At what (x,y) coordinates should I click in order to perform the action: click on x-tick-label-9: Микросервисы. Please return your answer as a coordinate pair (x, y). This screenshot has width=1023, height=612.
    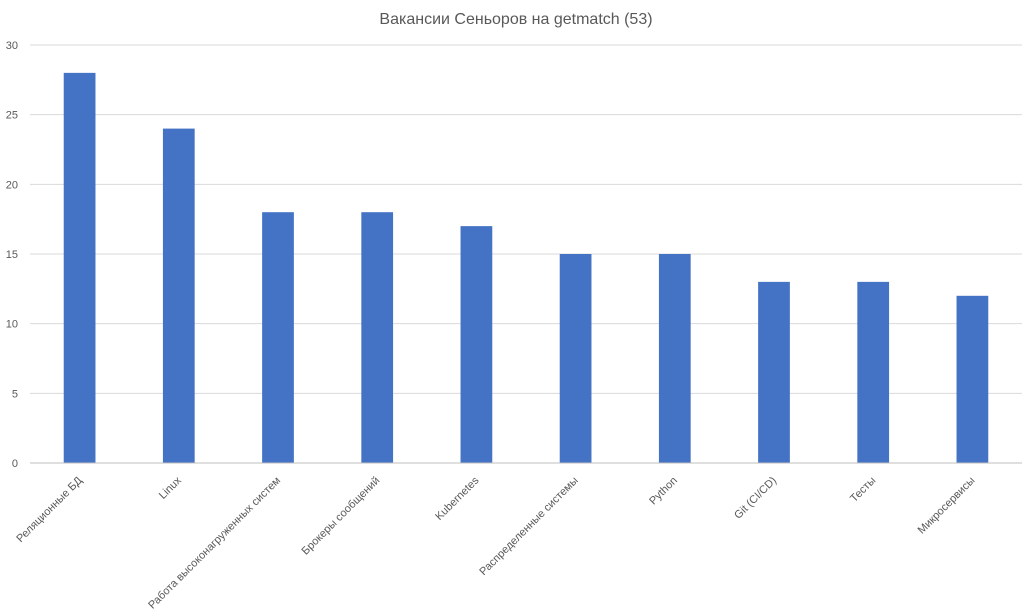
    Looking at the image, I should click on (947, 506).